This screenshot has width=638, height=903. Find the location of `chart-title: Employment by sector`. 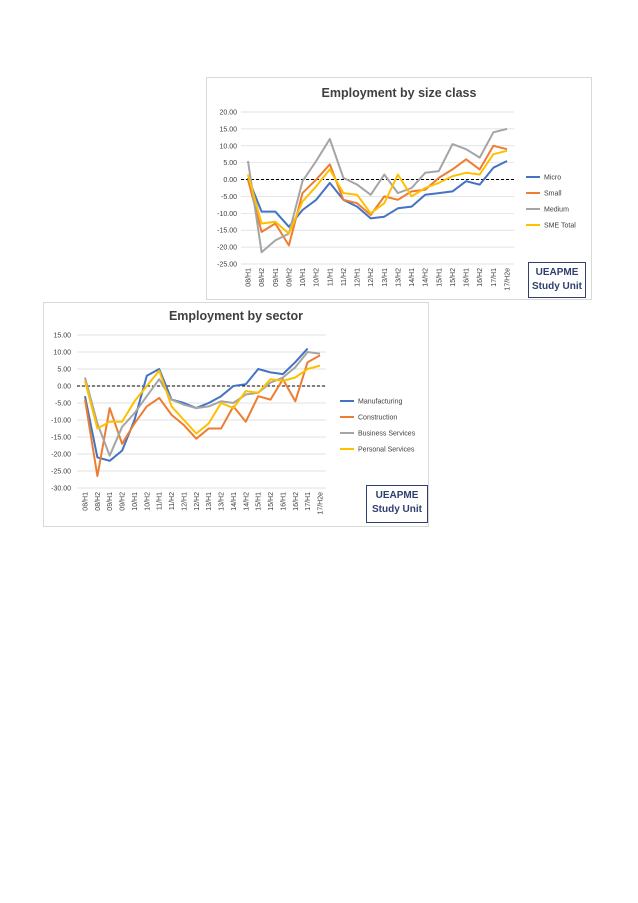

chart-title: Employment by sector is located at coordinates (236, 316).